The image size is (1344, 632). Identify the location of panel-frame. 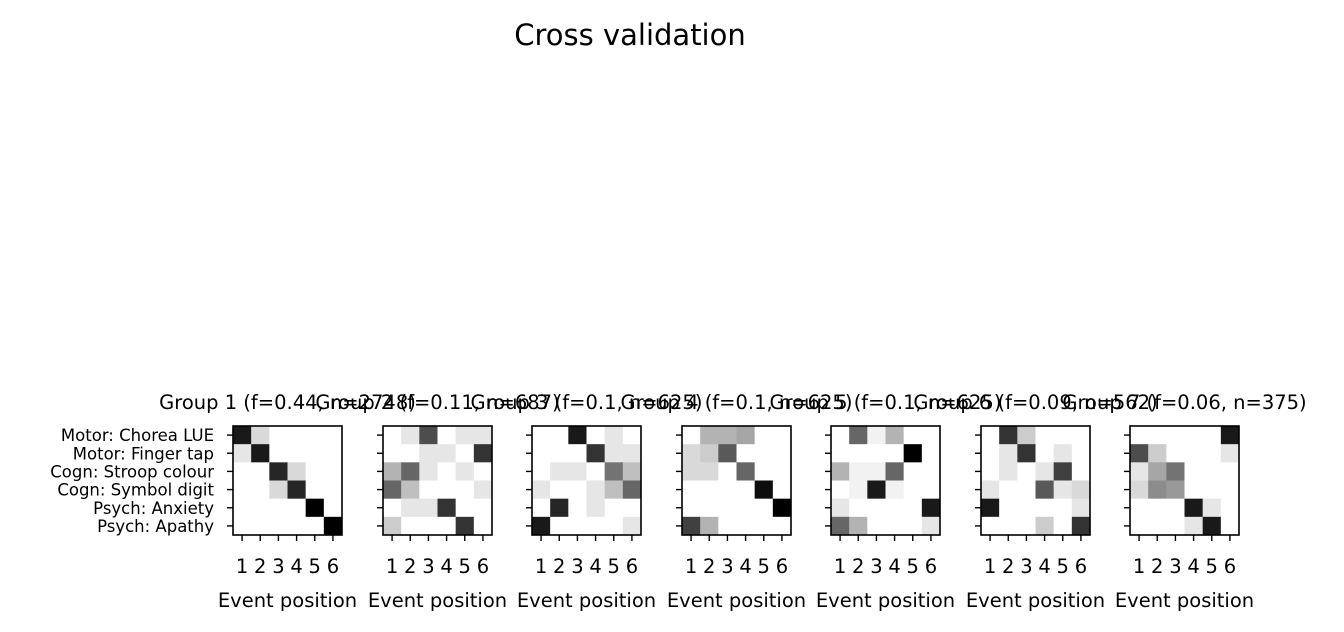
(287, 480).